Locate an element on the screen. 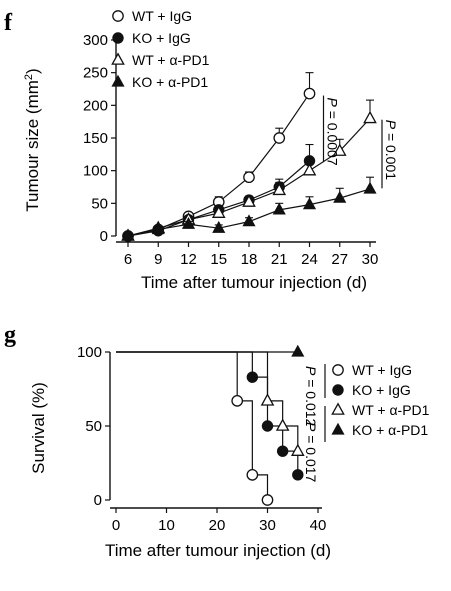  p-value-annotation: P = 0.001 is located at coordinates (391, 150).